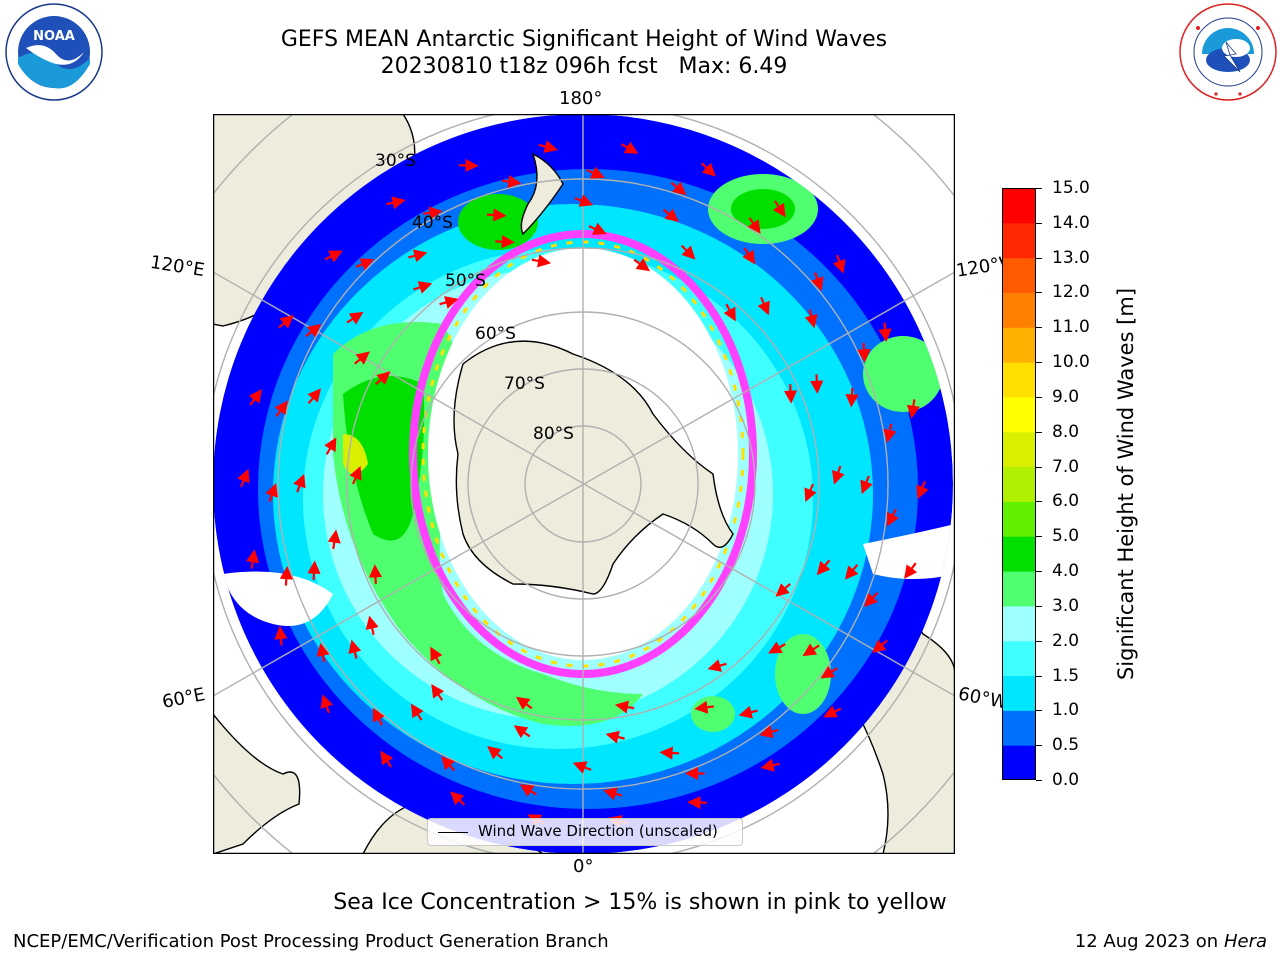 The image size is (1280, 960). Describe the element at coordinates (584, 66) in the screenshot. I see `chart-subtitle: 20230810 t18z 096h fcst Max: 6.49` at that location.